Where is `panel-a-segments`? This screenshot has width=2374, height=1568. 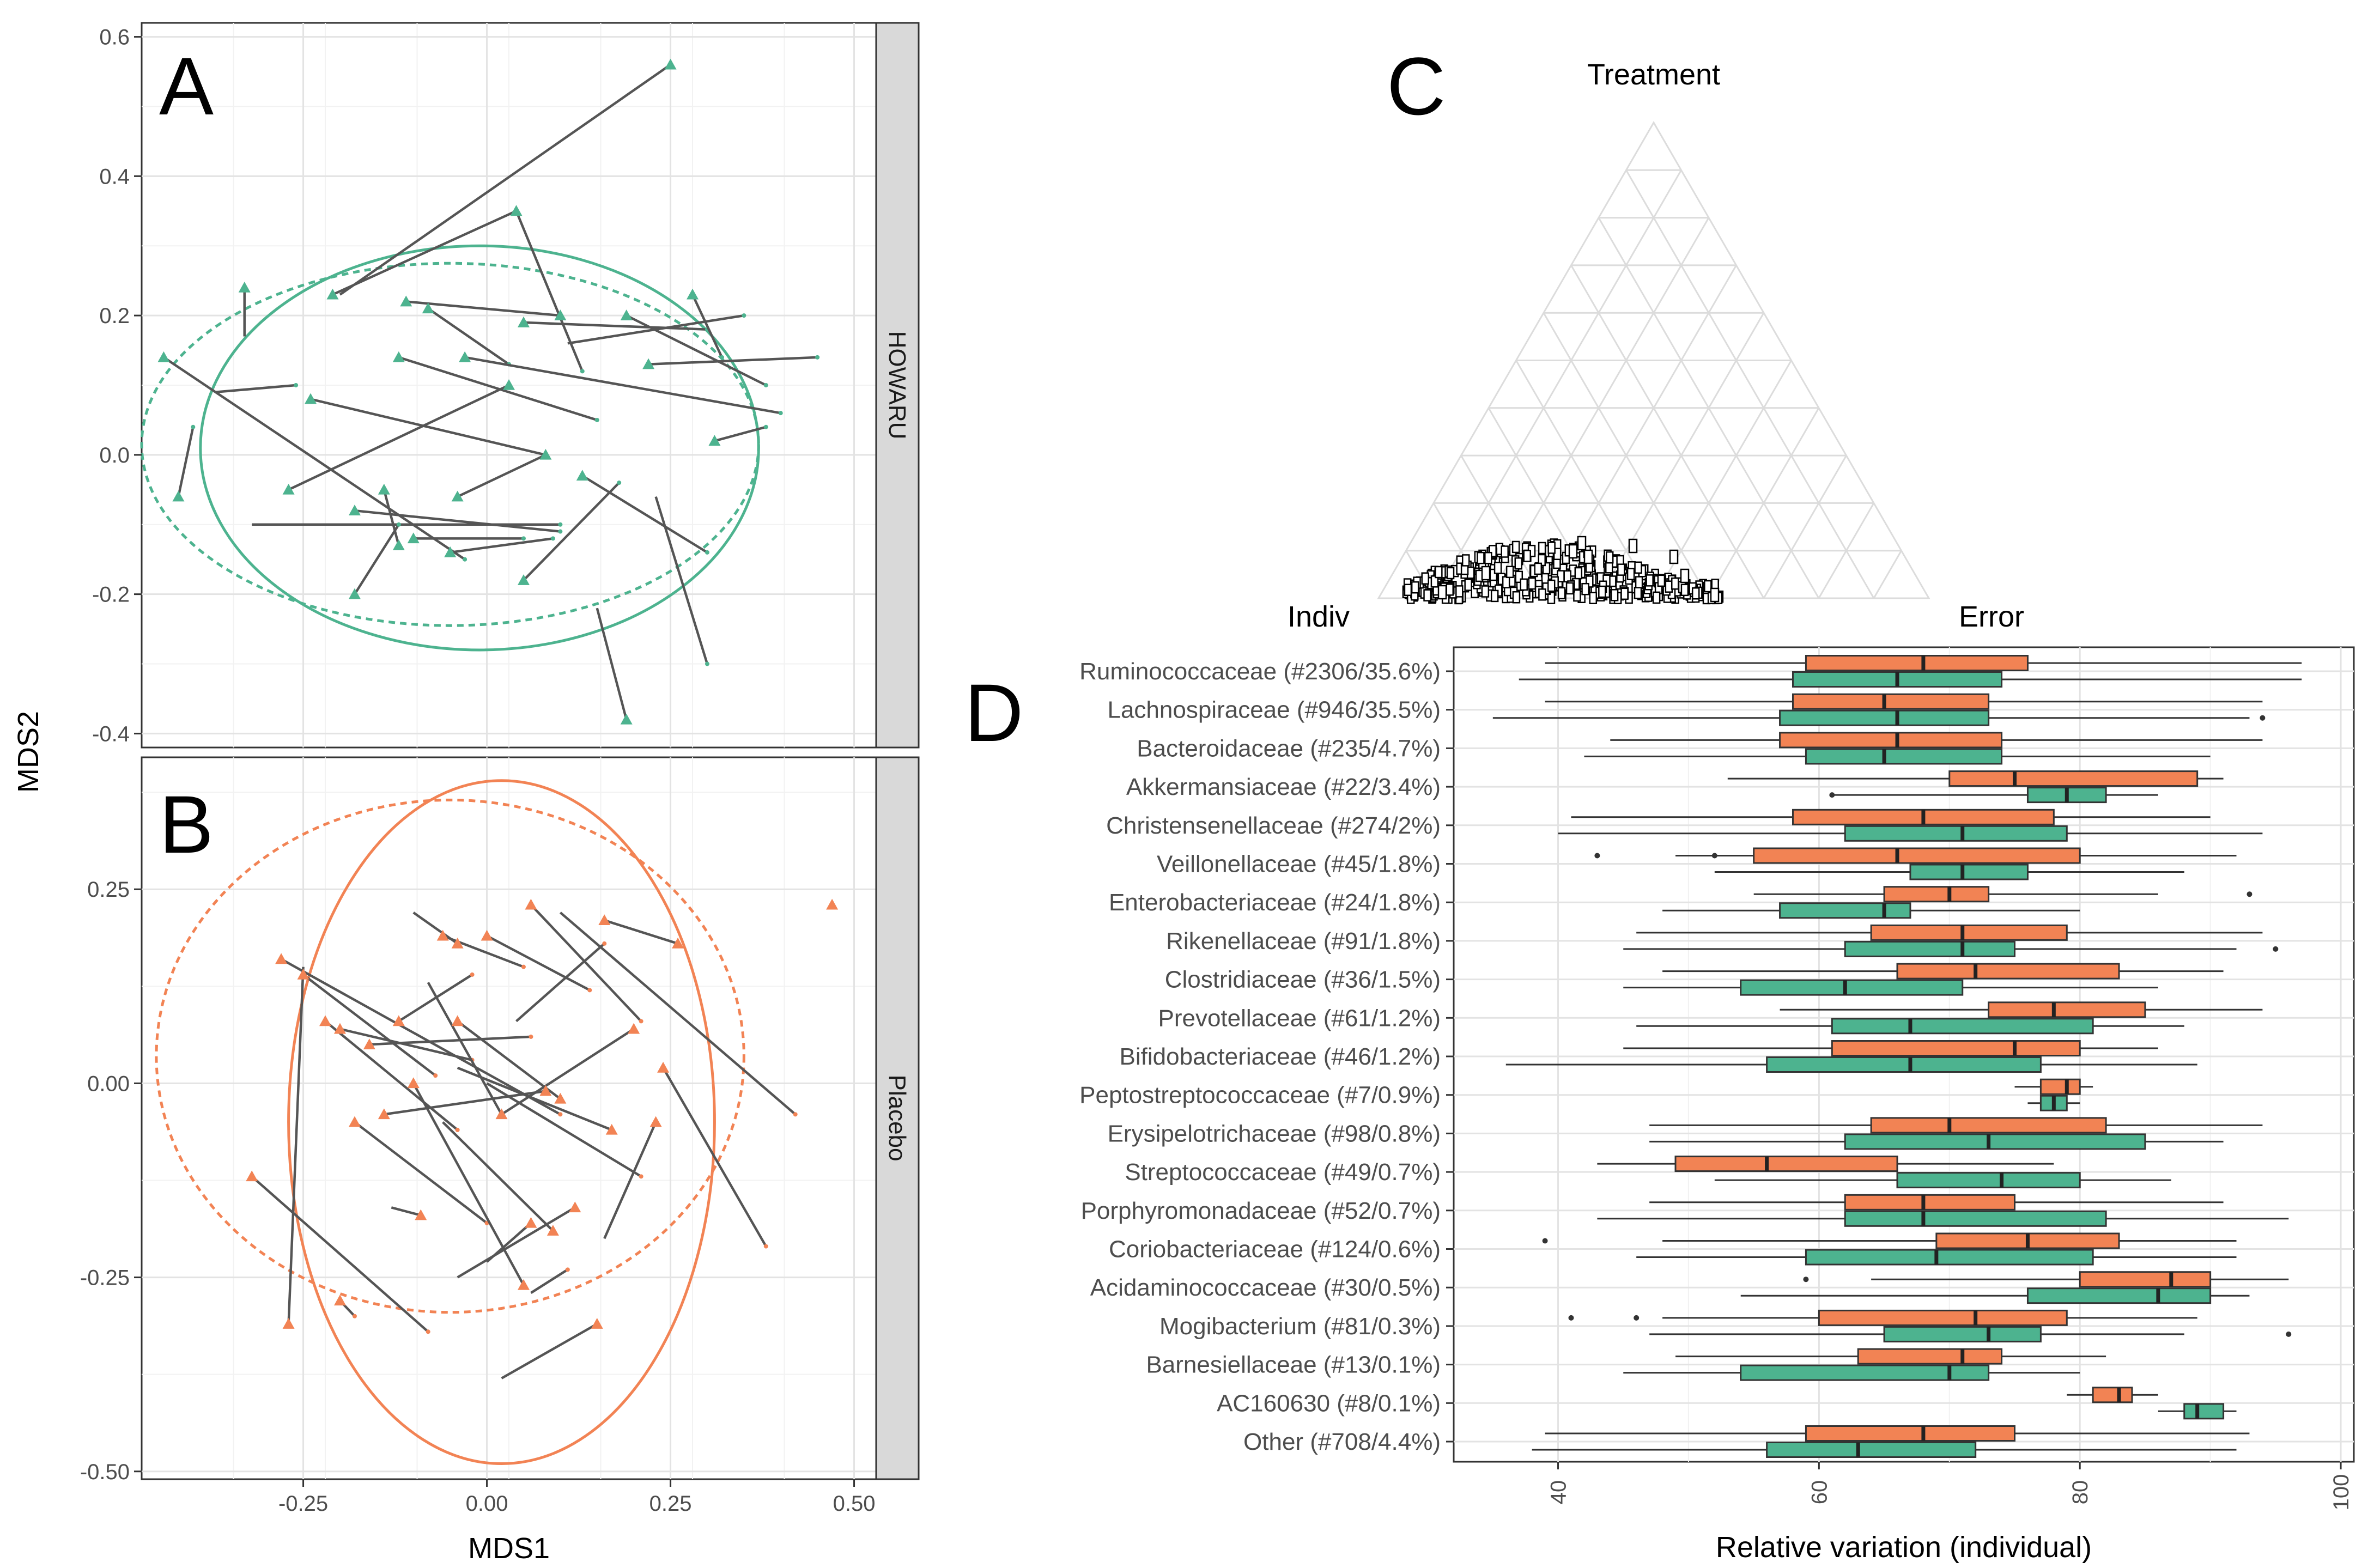 panel-a-segments is located at coordinates (491, 392).